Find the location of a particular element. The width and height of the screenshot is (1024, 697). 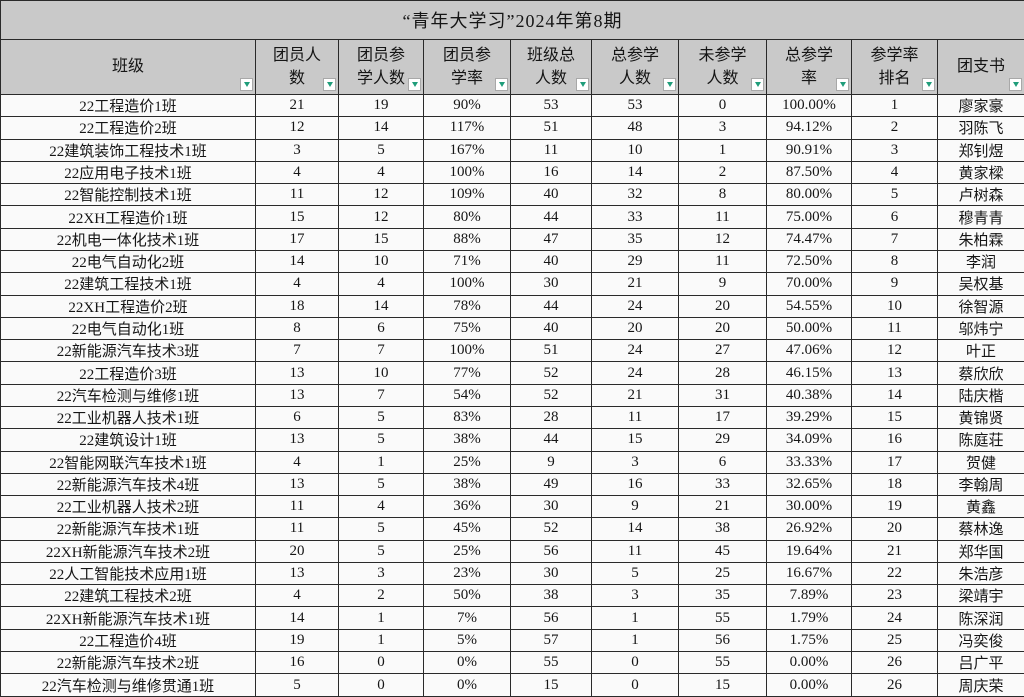

cell: 74.47% is located at coordinates (809, 239).